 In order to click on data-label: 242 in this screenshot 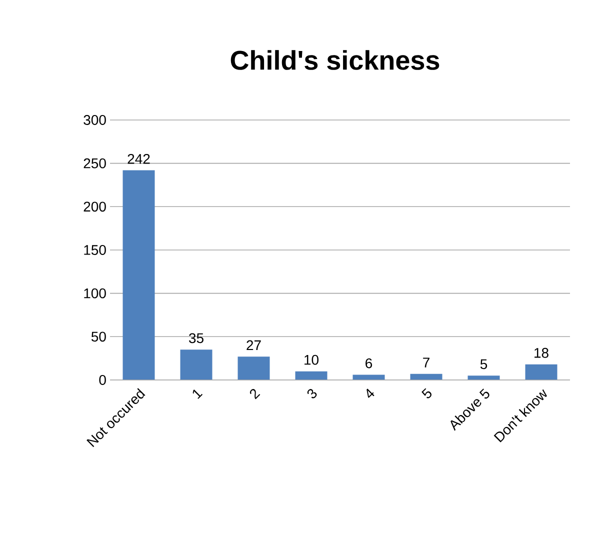, I will do `click(139, 159)`.